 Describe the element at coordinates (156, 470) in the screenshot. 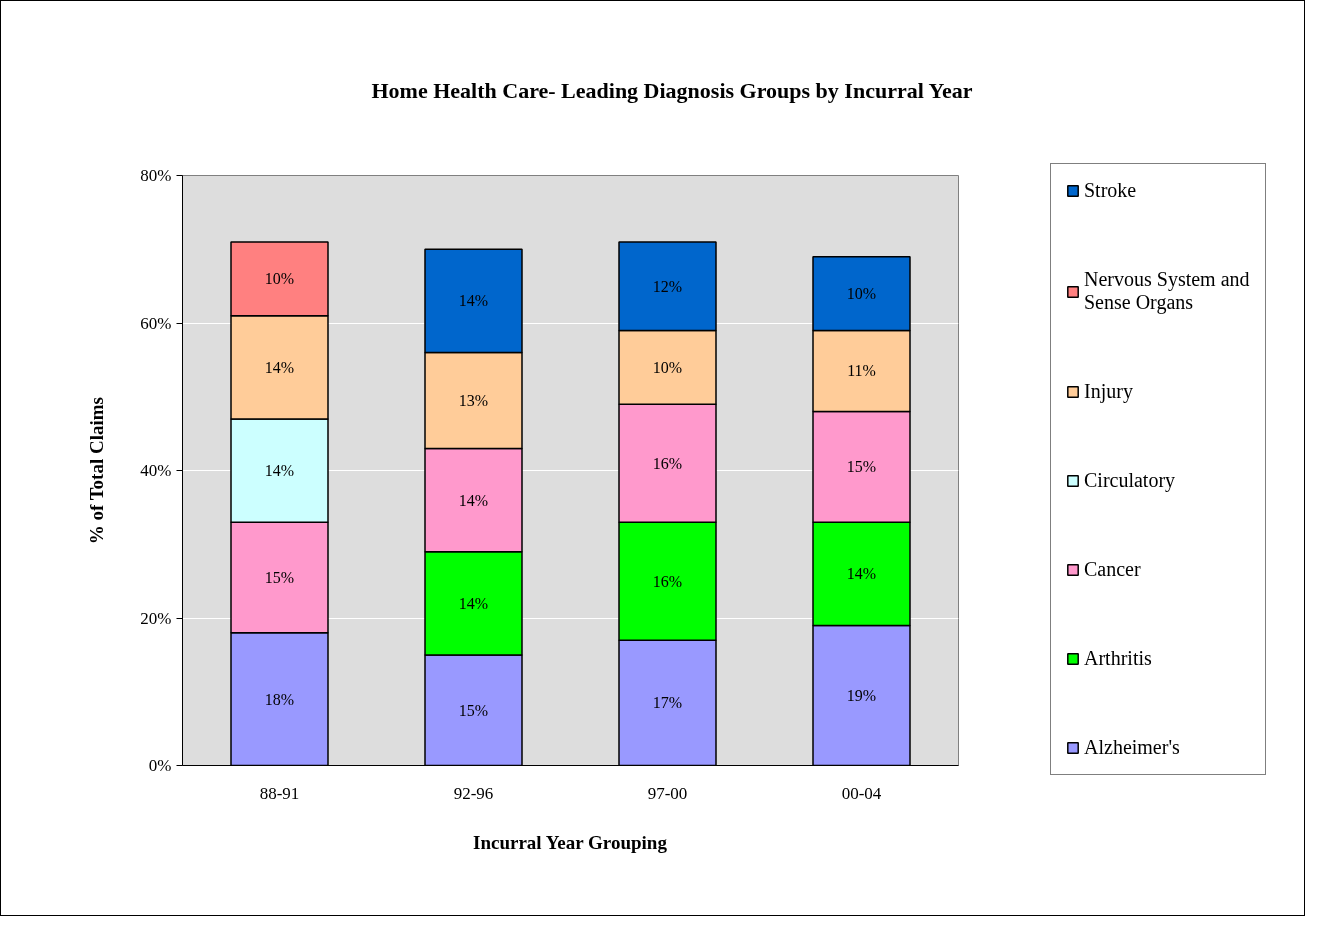

I see `y-tick-label: 40%` at that location.